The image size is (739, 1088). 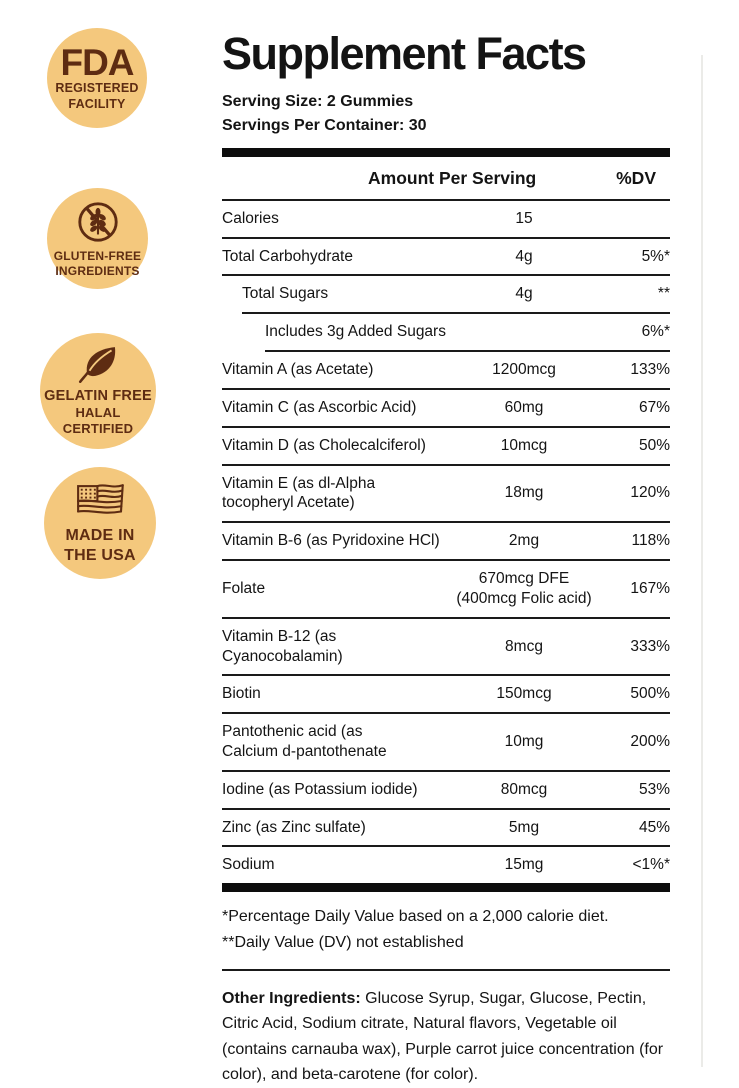 I want to click on table-row: Zinc (as Zinc sulfate) 5mg 45%, so click(x=446, y=829).